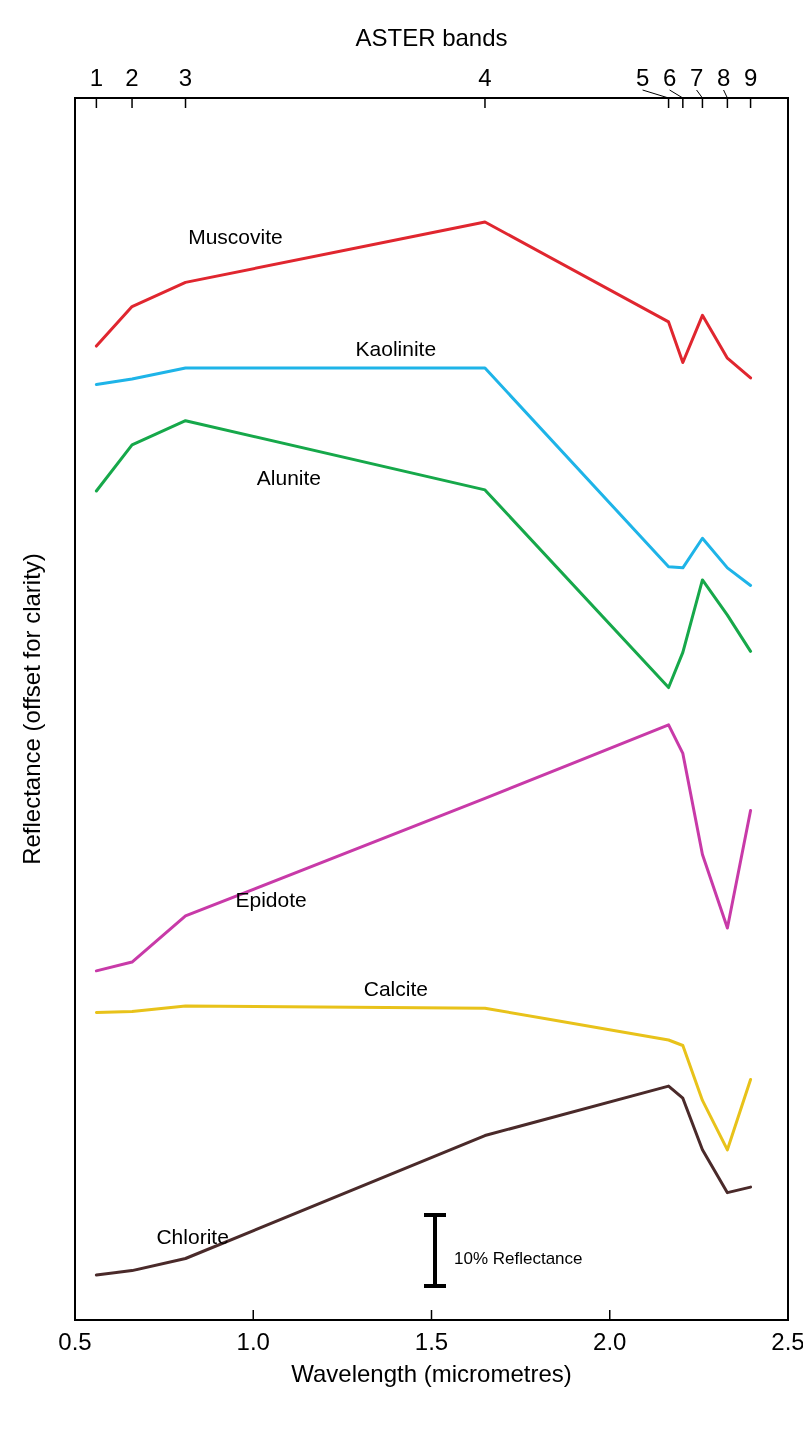 This screenshot has height=1430, width=811. Describe the element at coordinates (96, 77) in the screenshot. I see `annotation: 1` at that location.